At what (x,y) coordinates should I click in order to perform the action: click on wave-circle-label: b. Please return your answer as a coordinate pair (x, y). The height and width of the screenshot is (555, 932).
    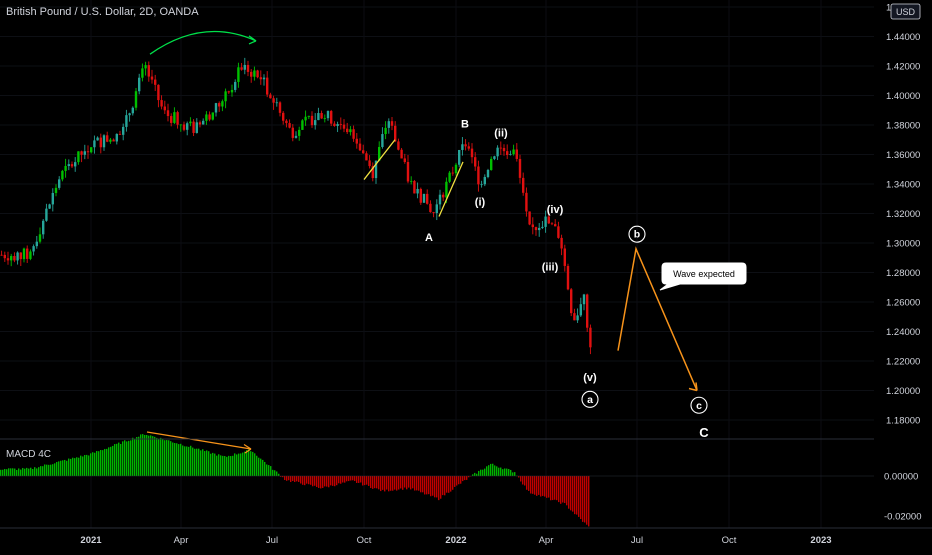
    Looking at the image, I should click on (637, 235).